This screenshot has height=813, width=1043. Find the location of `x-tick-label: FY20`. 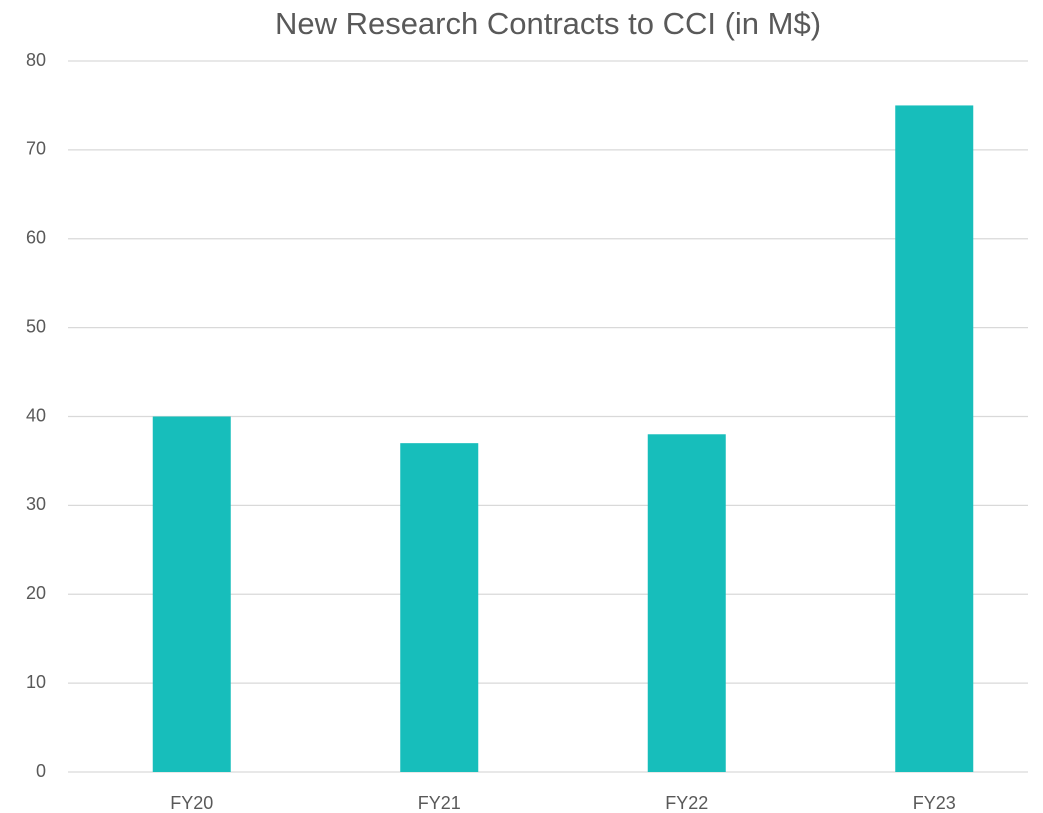

x-tick-label: FY20 is located at coordinates (191, 803).